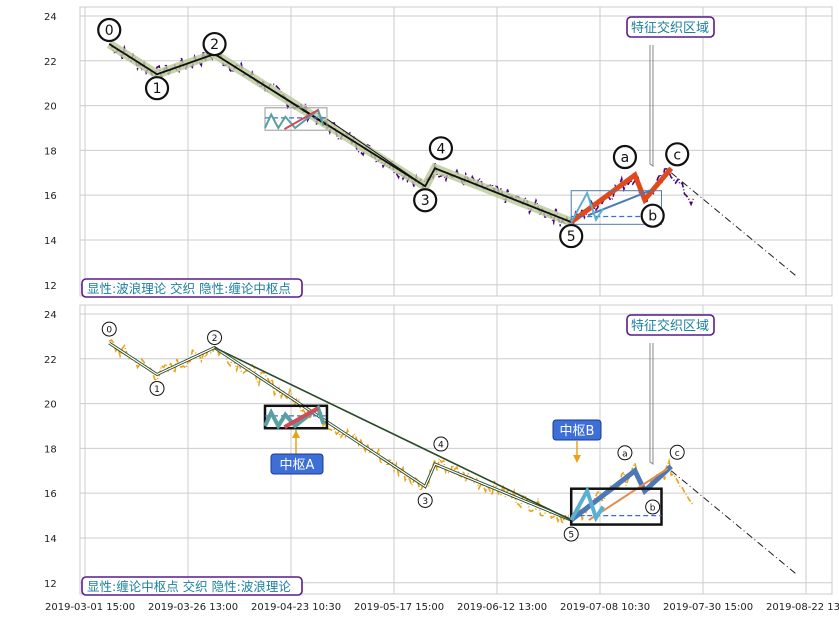  Describe the element at coordinates (50, 107) in the screenshot. I see `y-tick-label: 20` at that location.